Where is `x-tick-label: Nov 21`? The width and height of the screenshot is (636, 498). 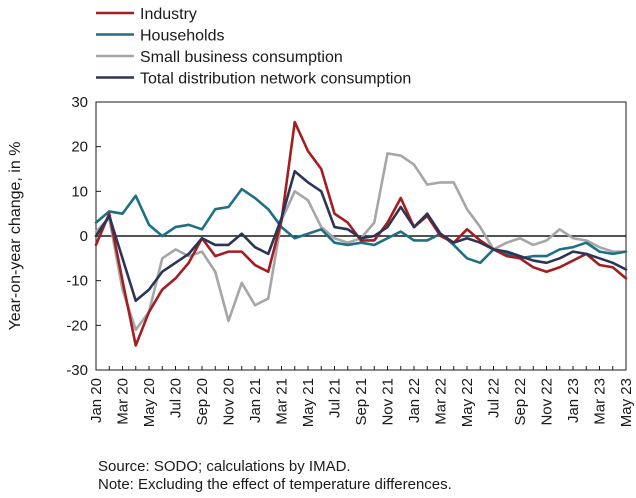 x-tick-label: Nov 21 is located at coordinates (388, 402).